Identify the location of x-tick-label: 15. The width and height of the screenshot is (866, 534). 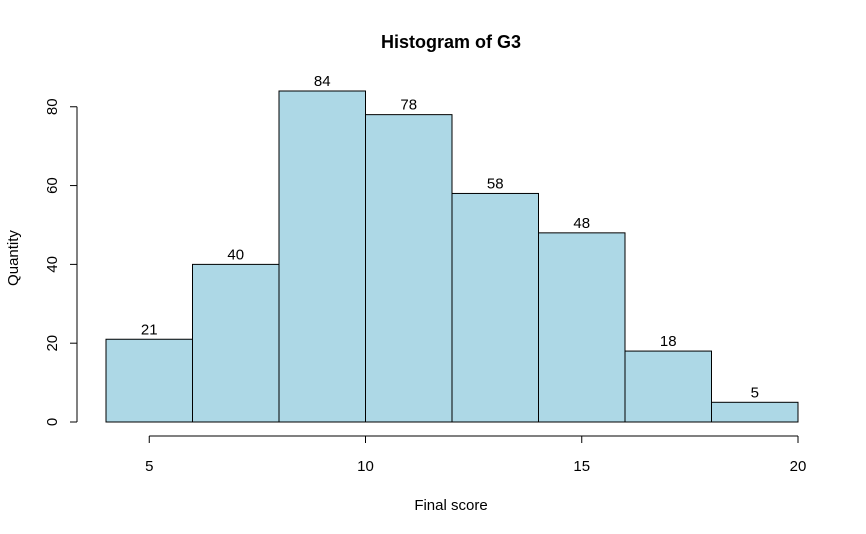
(581, 466).